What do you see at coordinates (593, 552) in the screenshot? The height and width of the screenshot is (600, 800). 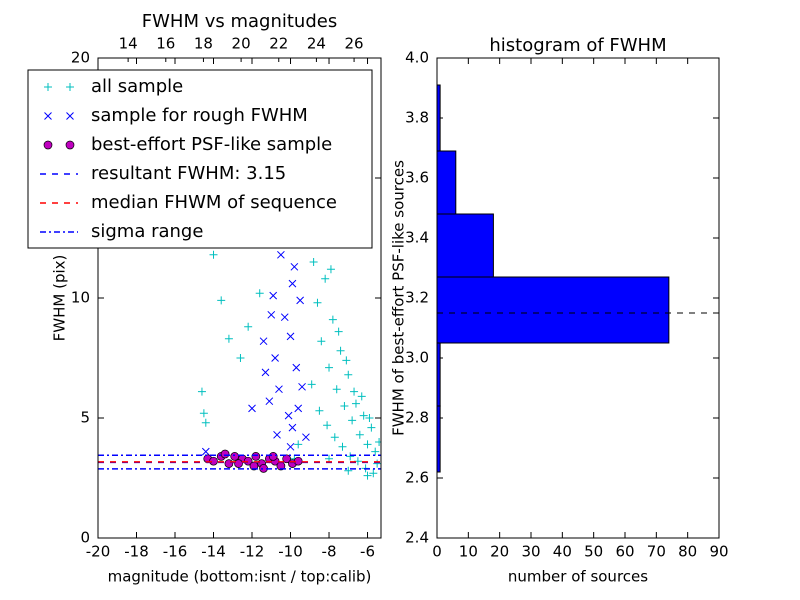 I see `x-tick-label: 50` at bounding box center [593, 552].